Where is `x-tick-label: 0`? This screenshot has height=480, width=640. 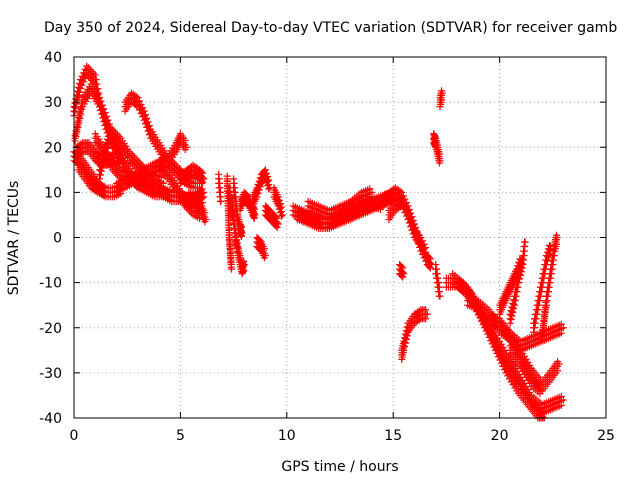 x-tick-label: 0 is located at coordinates (74, 436).